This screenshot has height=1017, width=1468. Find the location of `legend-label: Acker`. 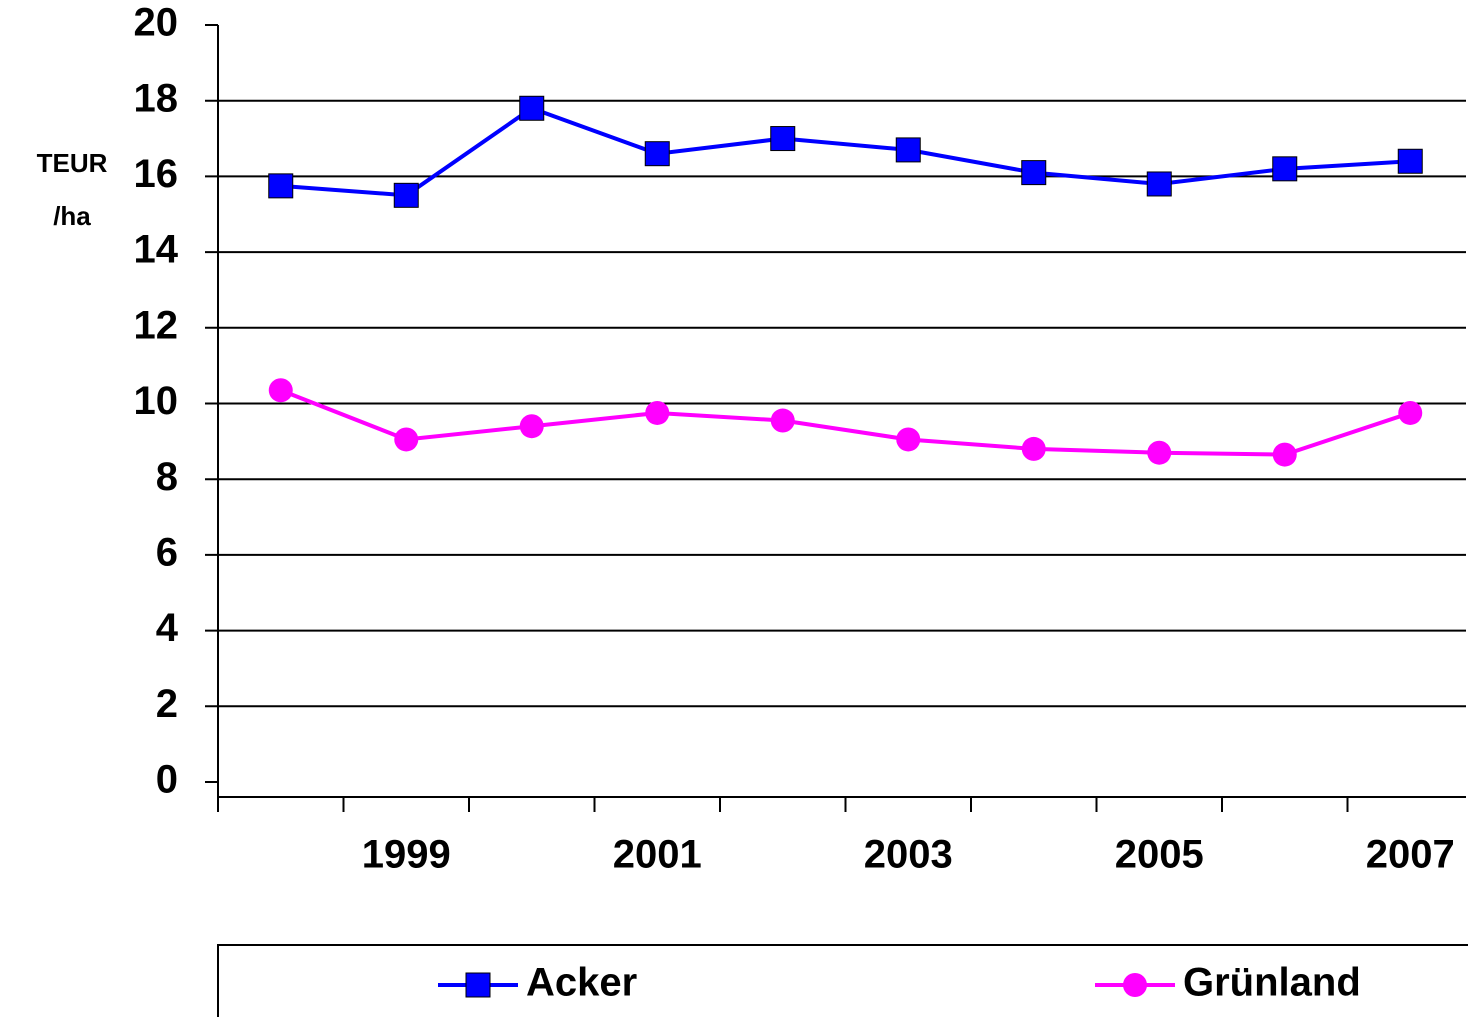

legend-label: Acker is located at coordinates (581, 983).